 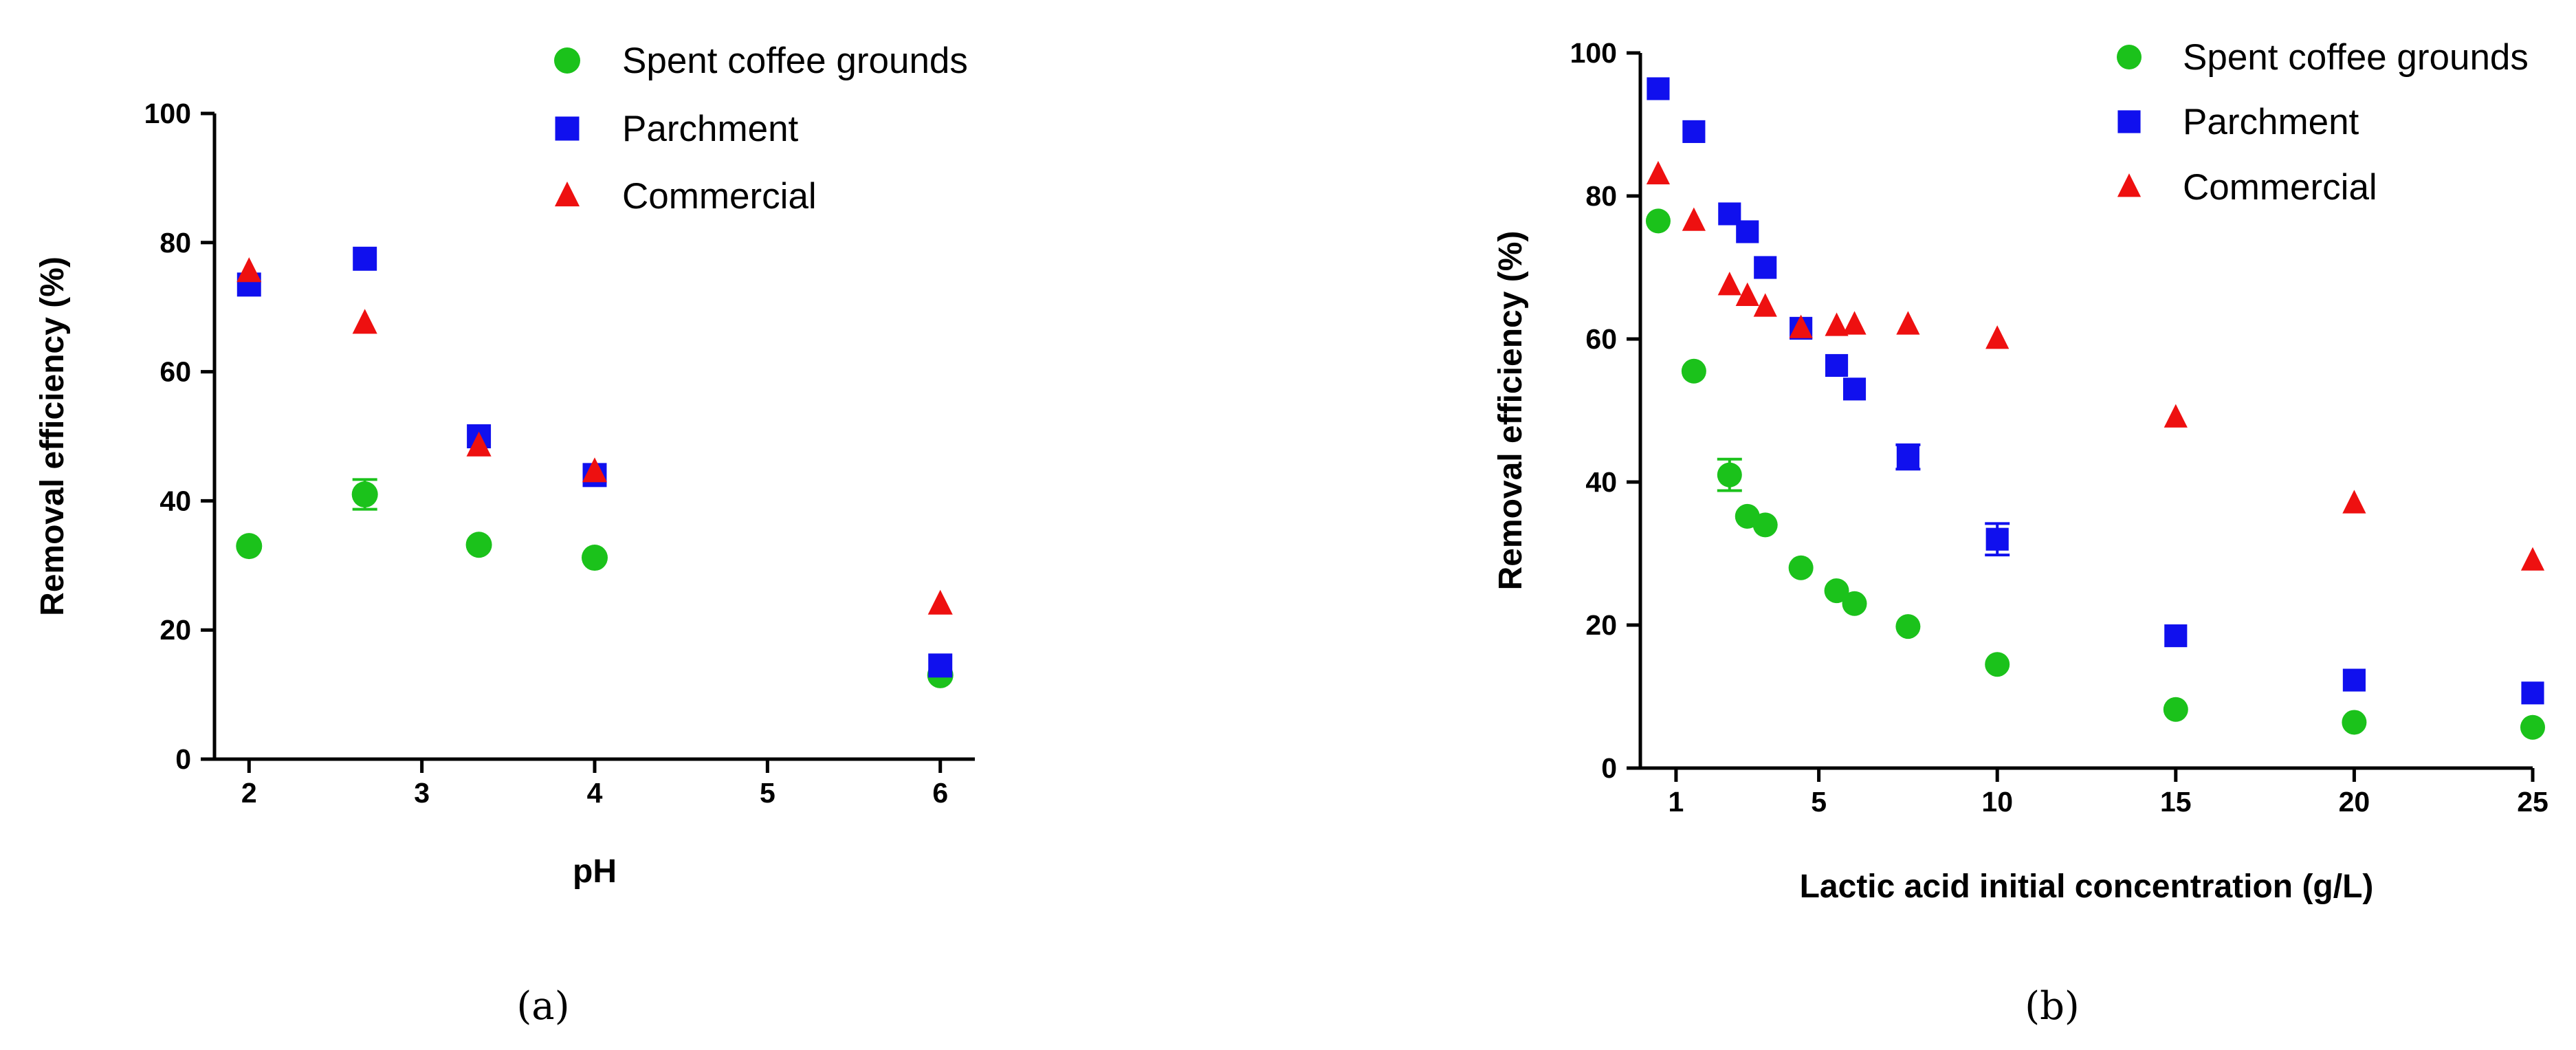 What do you see at coordinates (249, 793) in the screenshot?
I see `x-tick-label-a: 2` at bounding box center [249, 793].